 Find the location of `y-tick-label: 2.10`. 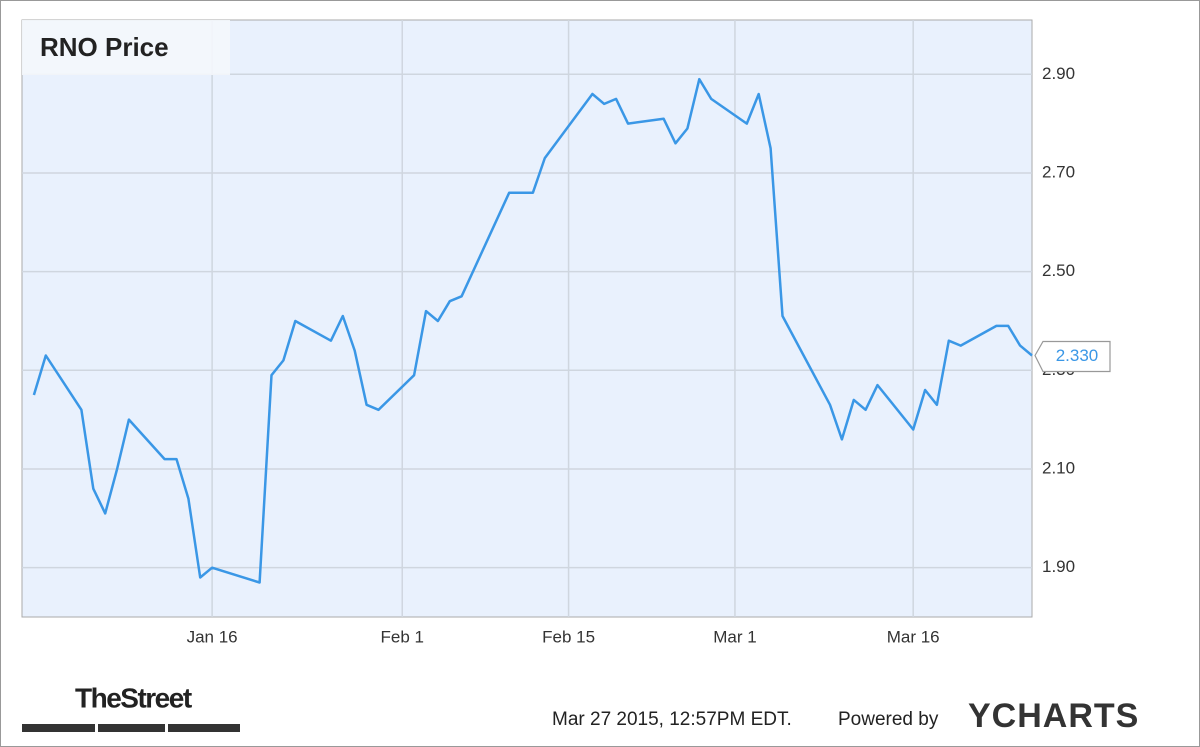

y-tick-label: 2.10 is located at coordinates (1058, 467).